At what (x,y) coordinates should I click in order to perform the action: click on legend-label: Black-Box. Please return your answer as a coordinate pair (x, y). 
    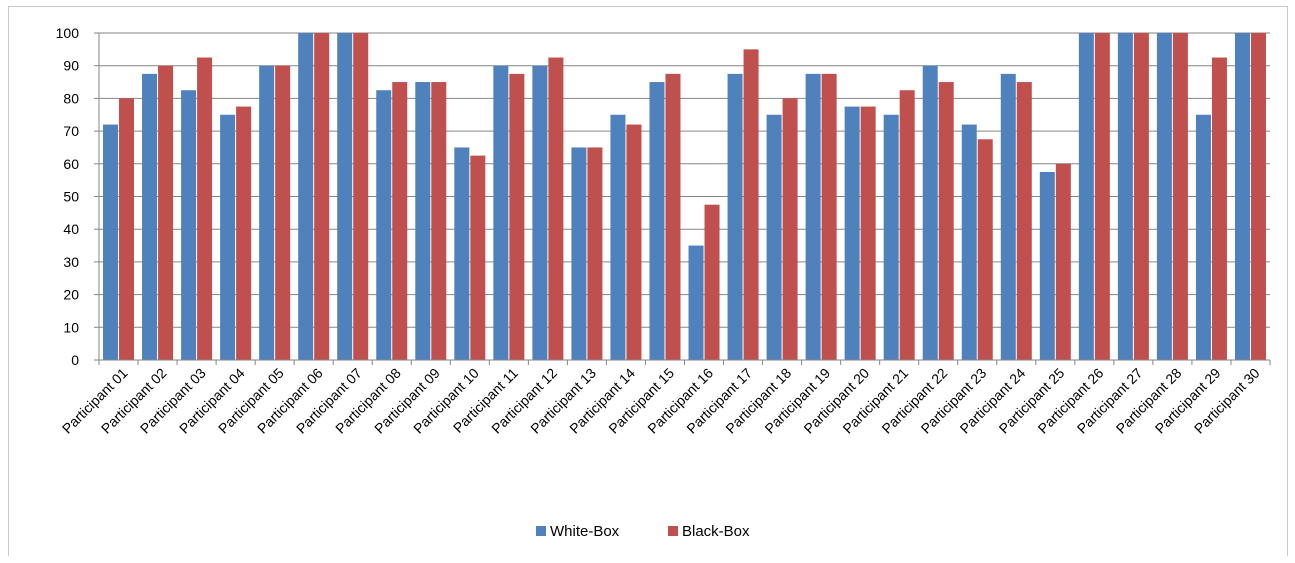
    Looking at the image, I should click on (716, 531).